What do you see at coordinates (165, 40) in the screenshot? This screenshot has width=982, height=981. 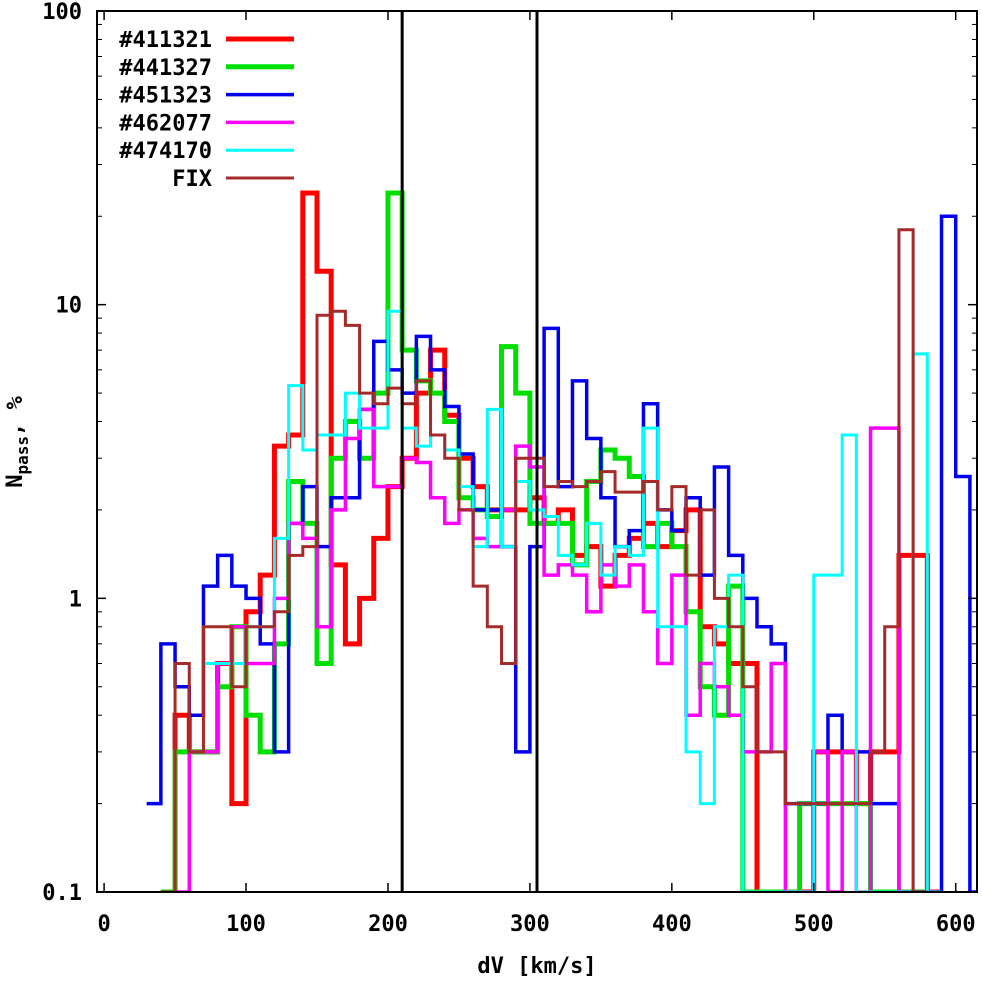 I see `legend-label: #411321` at bounding box center [165, 40].